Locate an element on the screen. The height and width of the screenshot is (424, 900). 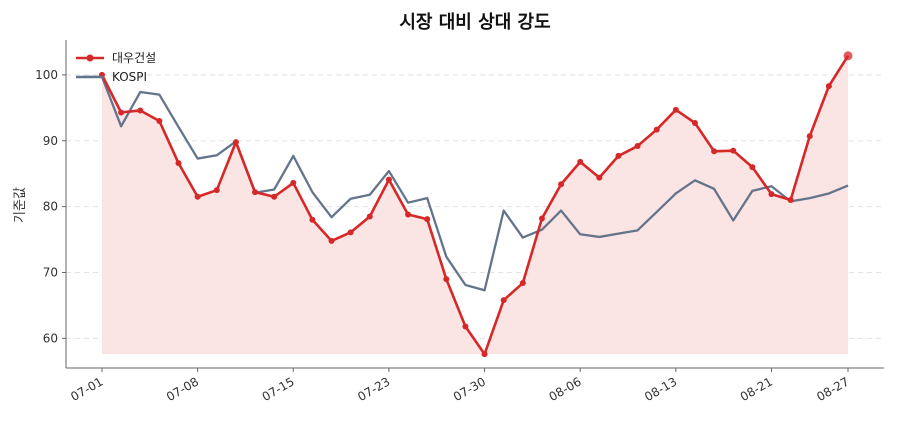
y-tick-label-80: 80 is located at coordinates (50, 207).